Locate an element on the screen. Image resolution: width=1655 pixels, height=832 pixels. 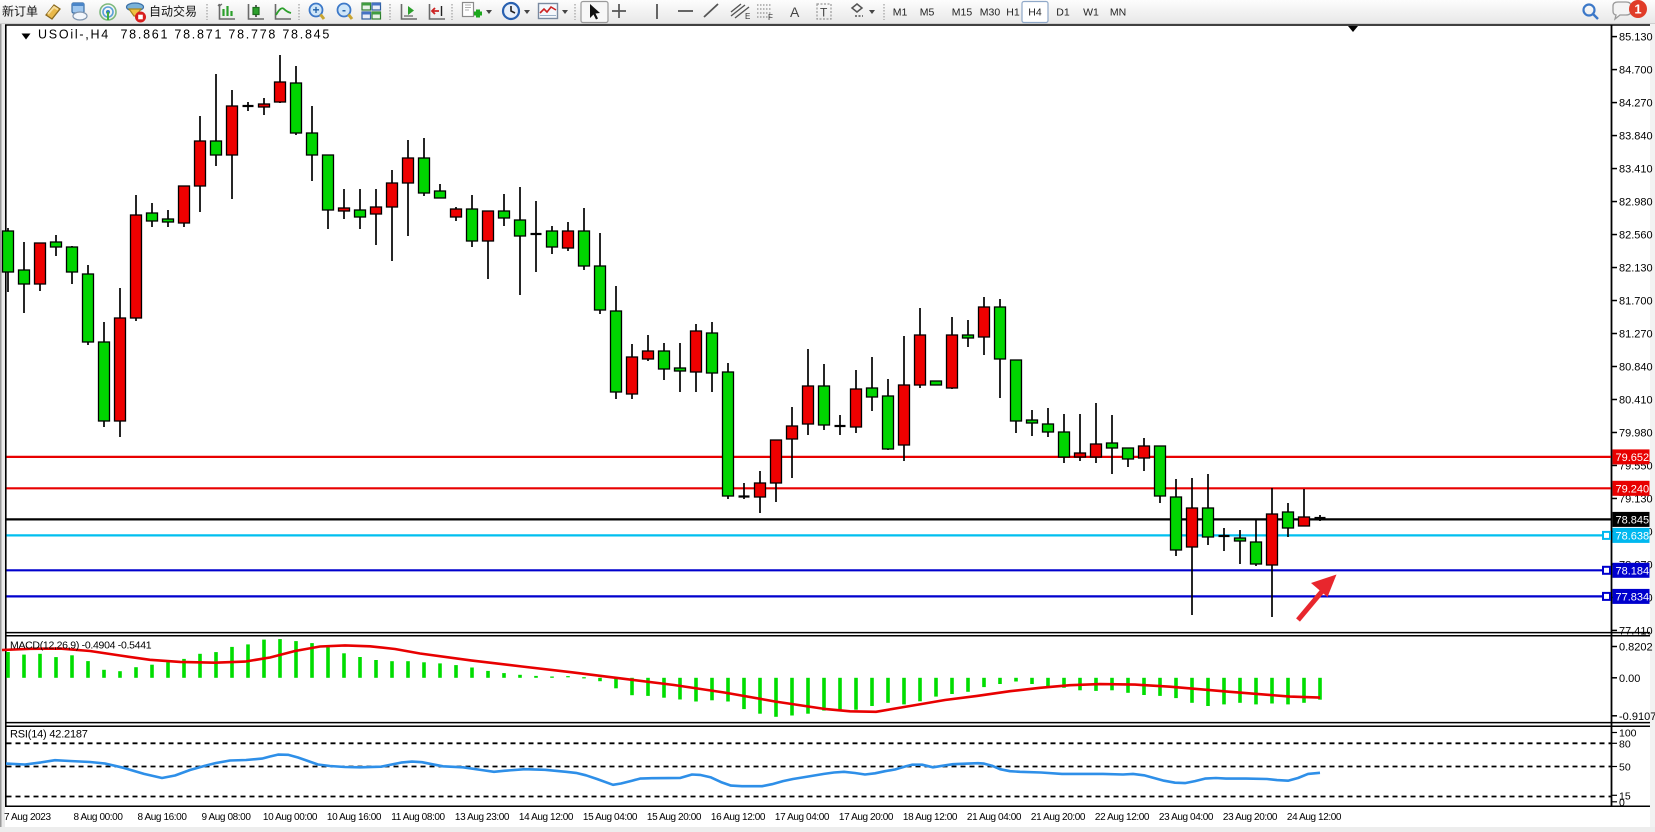
svg-text: 0.00 is located at coordinates (1629, 679).